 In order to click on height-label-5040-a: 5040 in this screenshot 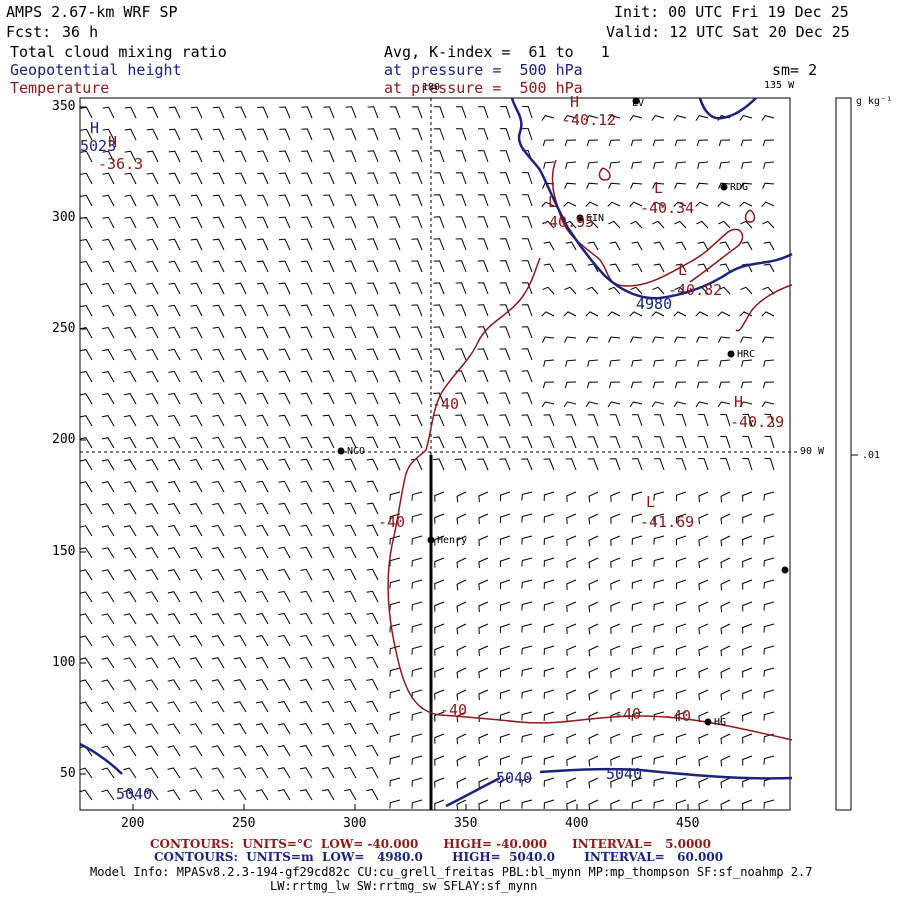, I will do `click(134, 794)`.